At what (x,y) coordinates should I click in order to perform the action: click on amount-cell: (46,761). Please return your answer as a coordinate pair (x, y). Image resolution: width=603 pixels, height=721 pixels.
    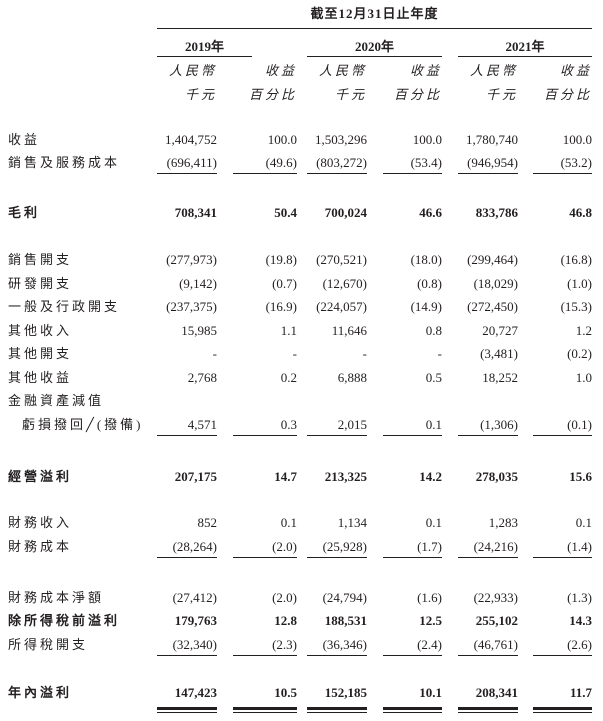
    Looking at the image, I should click on (495, 644).